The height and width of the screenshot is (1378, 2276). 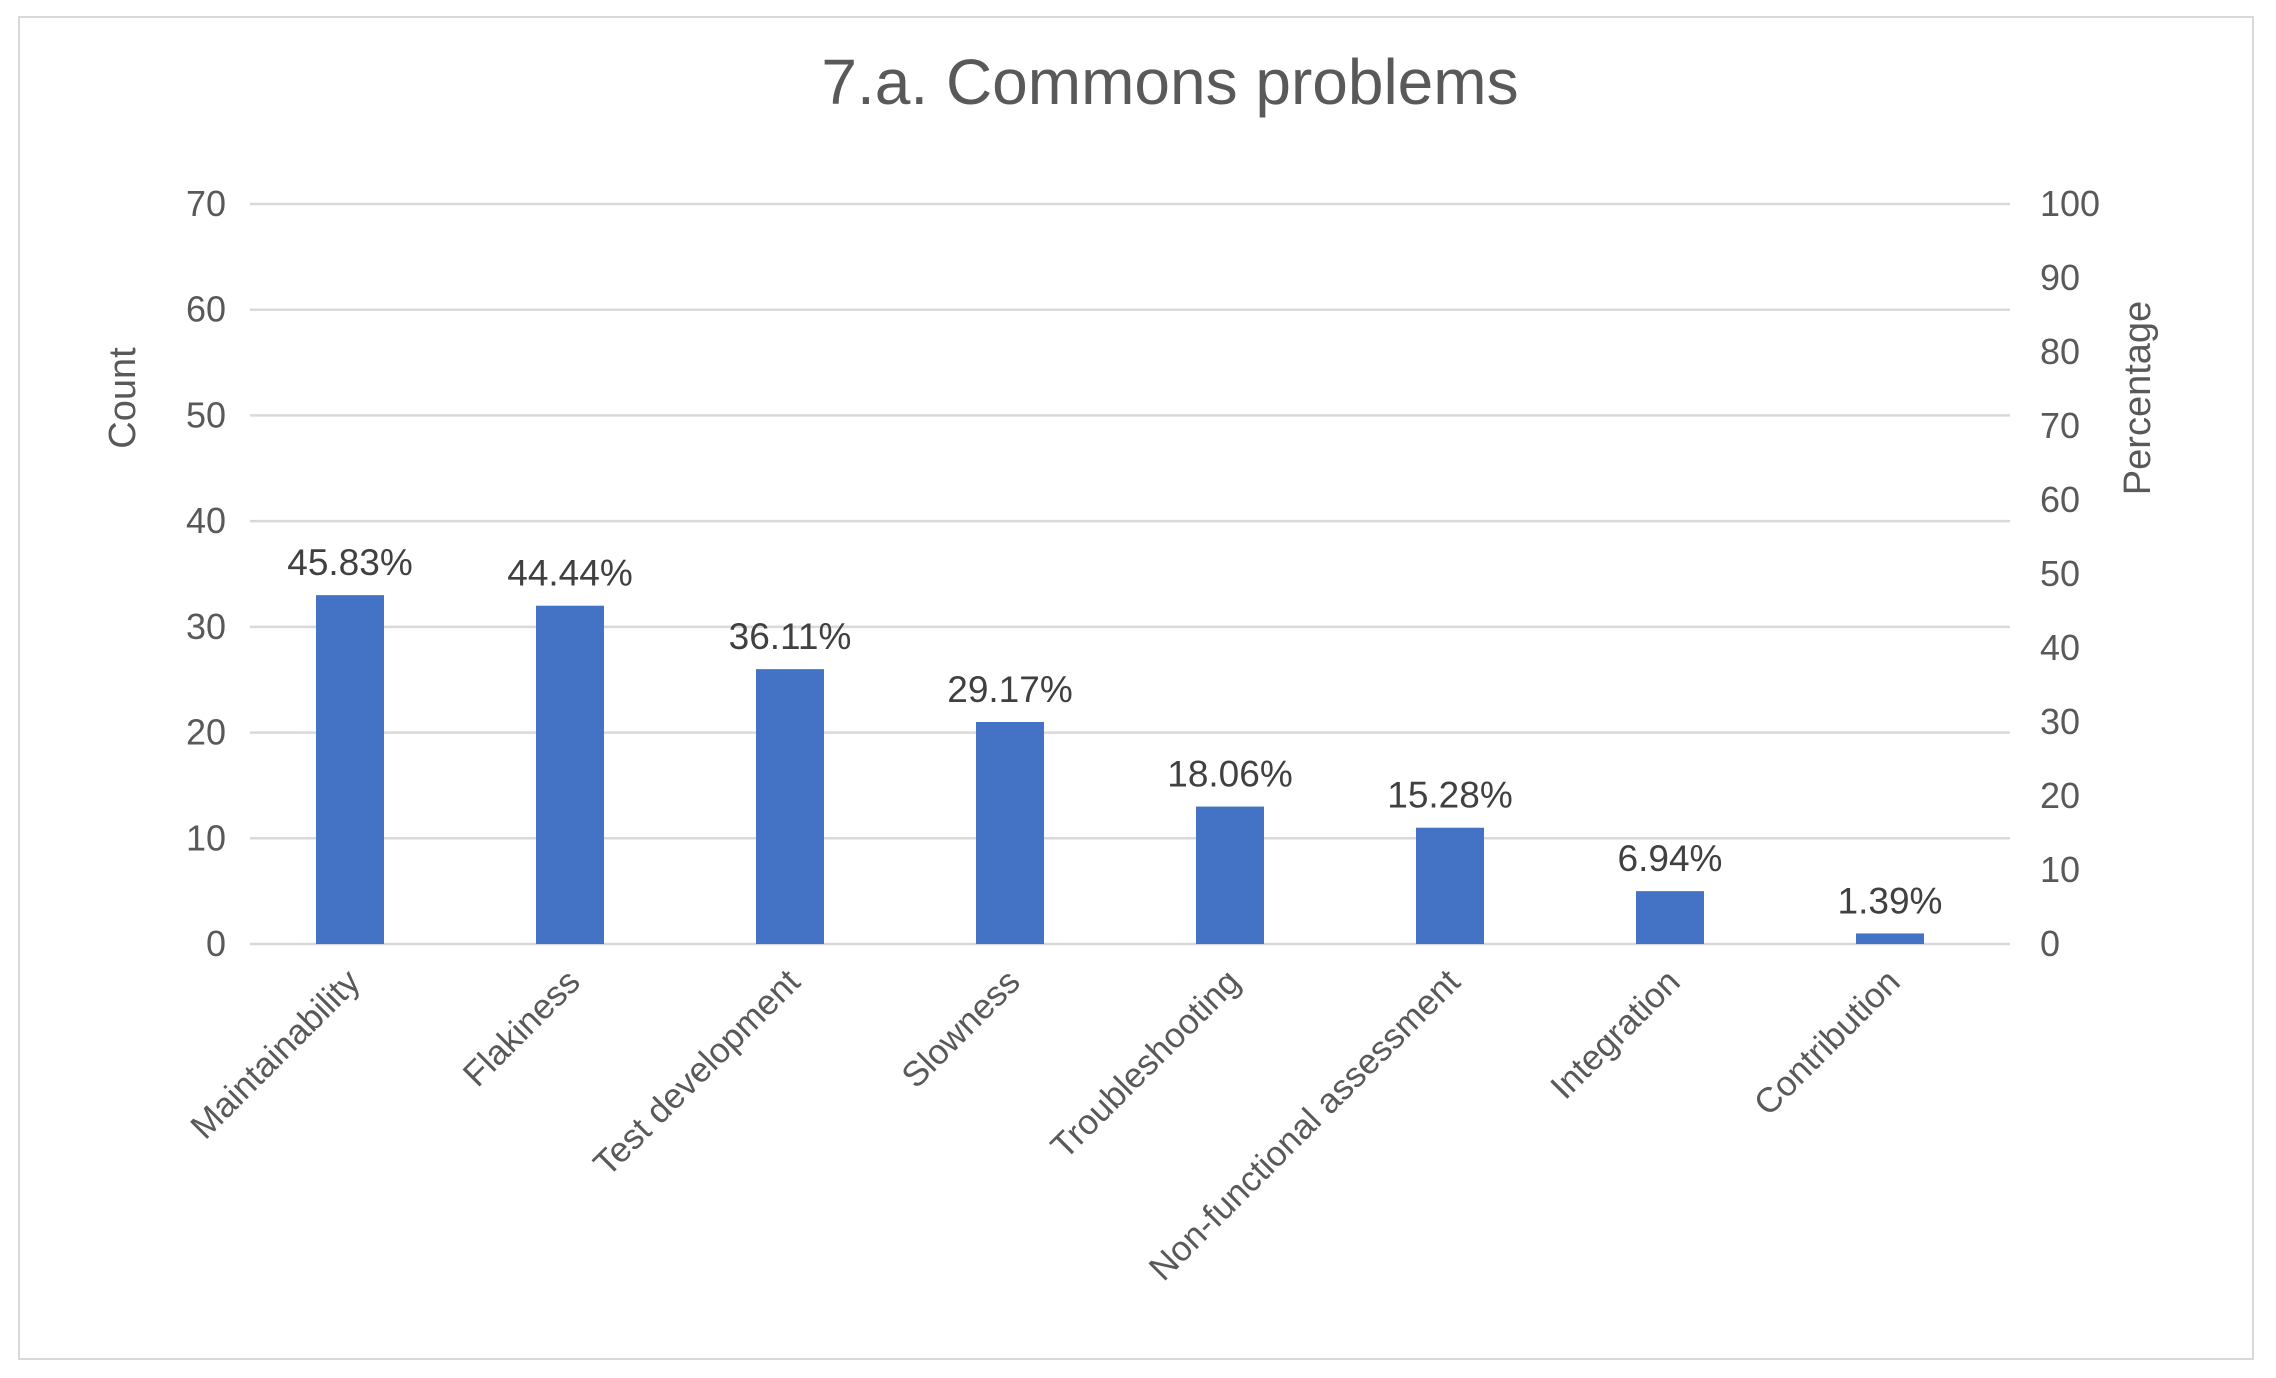 I want to click on category-label: Flakiness, so click(x=522, y=1028).